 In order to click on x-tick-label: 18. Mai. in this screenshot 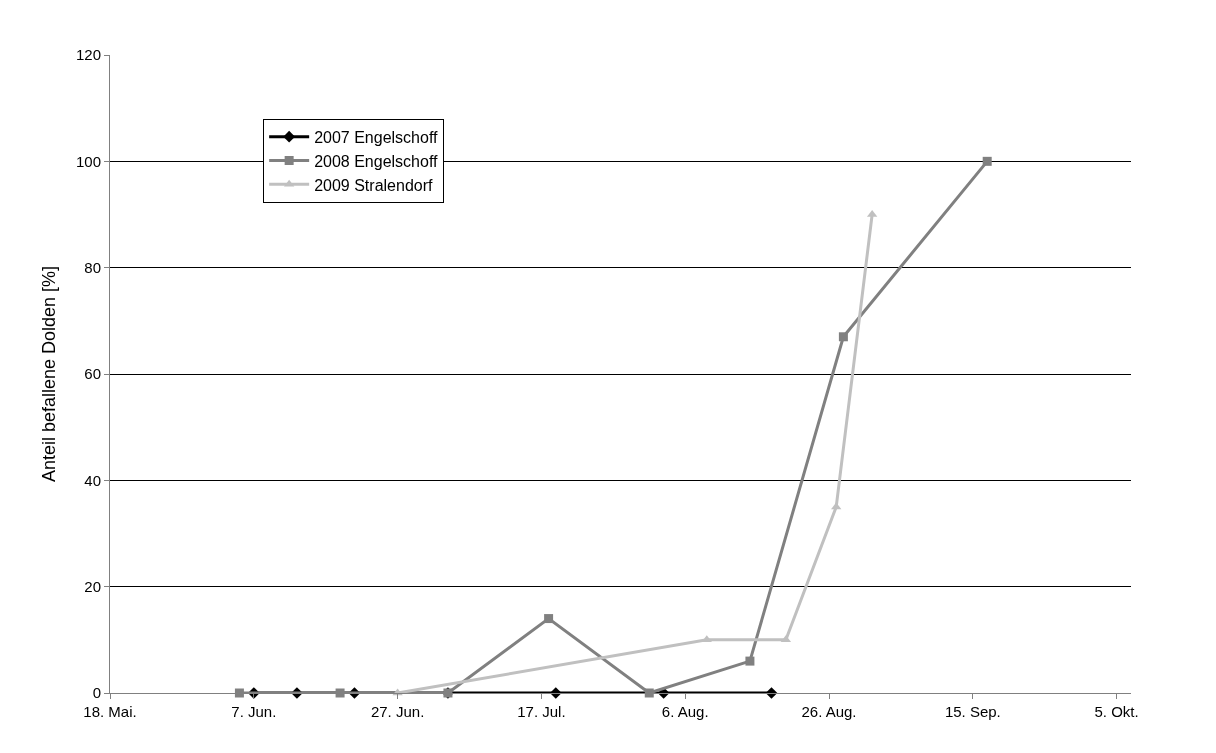, I will do `click(110, 711)`.